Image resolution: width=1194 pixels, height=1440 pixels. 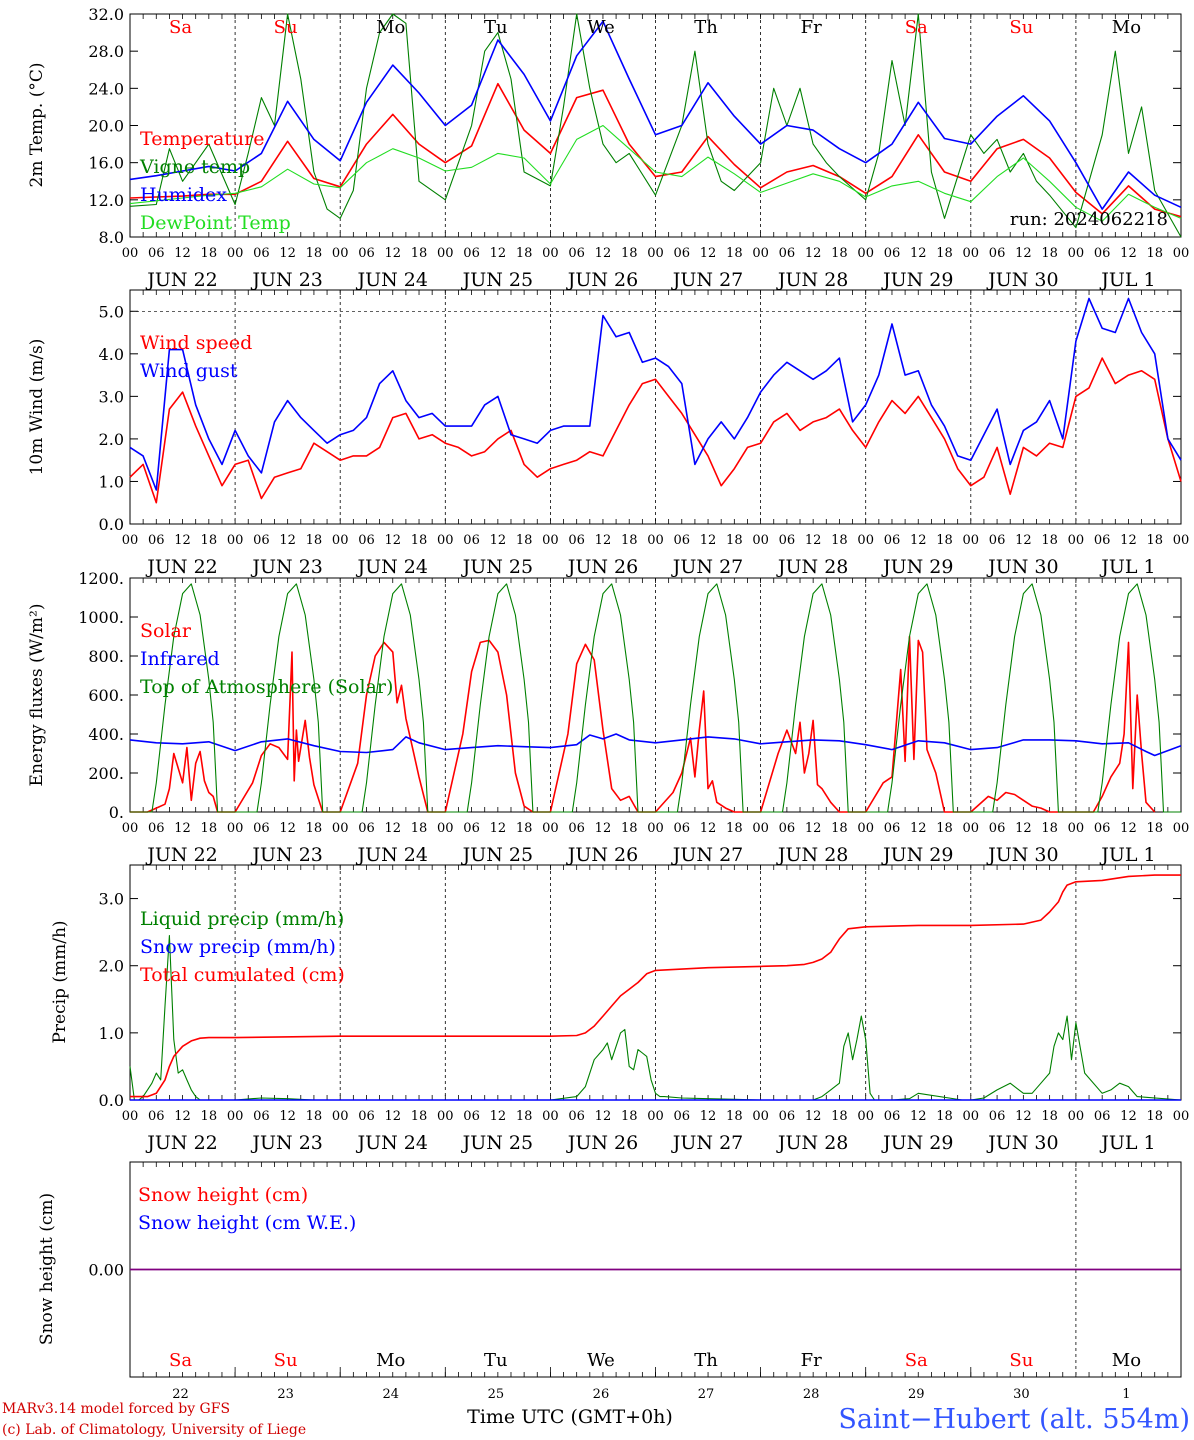 I want to click on legend-entry: Temperature, so click(x=202, y=139).